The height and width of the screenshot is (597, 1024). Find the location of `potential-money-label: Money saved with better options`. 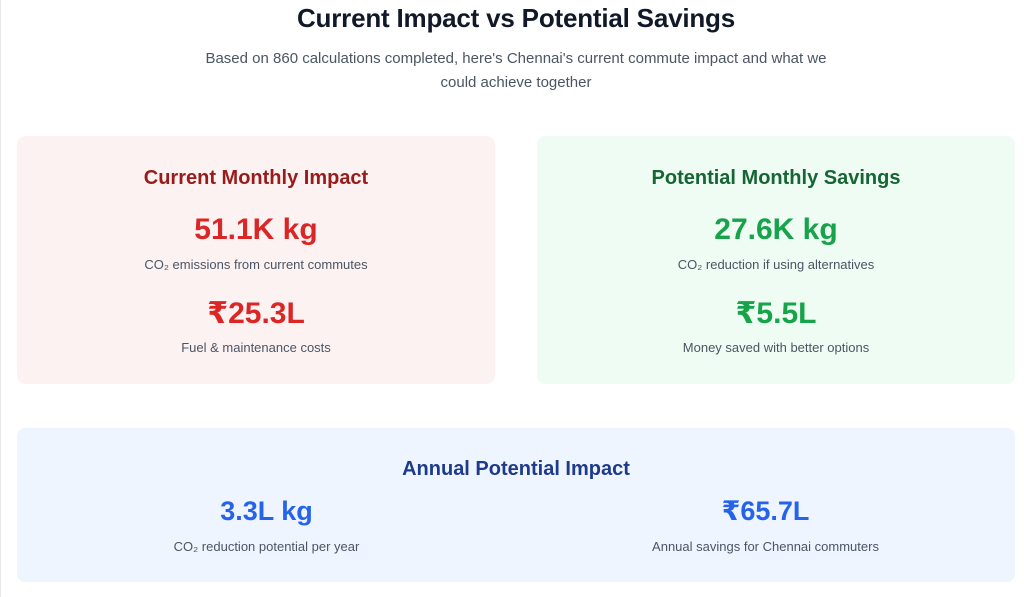

potential-money-label: Money saved with better options is located at coordinates (776, 347).